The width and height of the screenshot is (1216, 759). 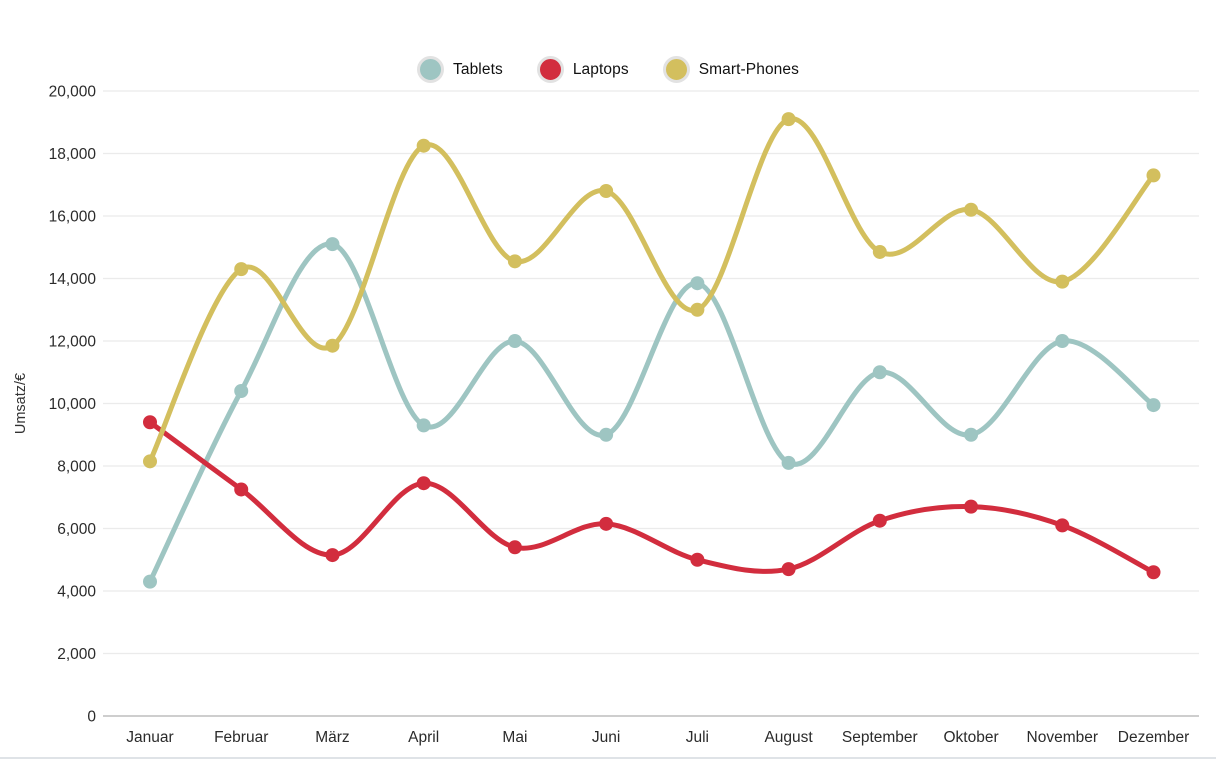 What do you see at coordinates (76, 654) in the screenshot?
I see `y-tick-label: 2,000` at bounding box center [76, 654].